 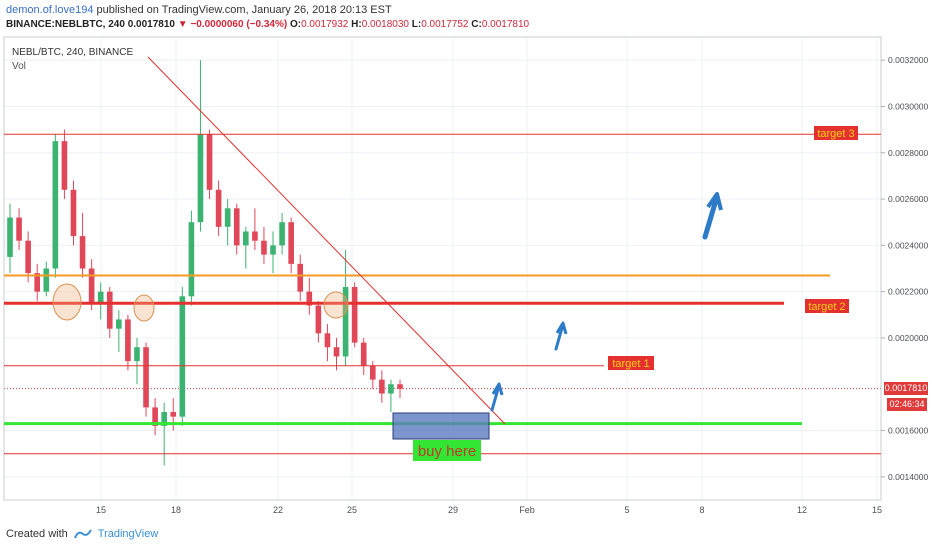 What do you see at coordinates (82, 534) in the screenshot?
I see `footer: Created with TradingView` at bounding box center [82, 534].